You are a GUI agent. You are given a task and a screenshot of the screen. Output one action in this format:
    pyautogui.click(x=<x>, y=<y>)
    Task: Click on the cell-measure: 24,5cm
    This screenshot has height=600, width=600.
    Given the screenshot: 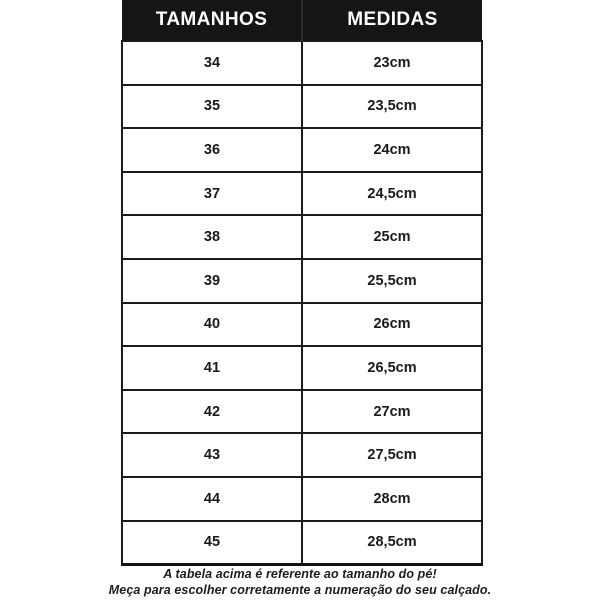 What is the action you would take?
    pyautogui.click(x=392, y=193)
    